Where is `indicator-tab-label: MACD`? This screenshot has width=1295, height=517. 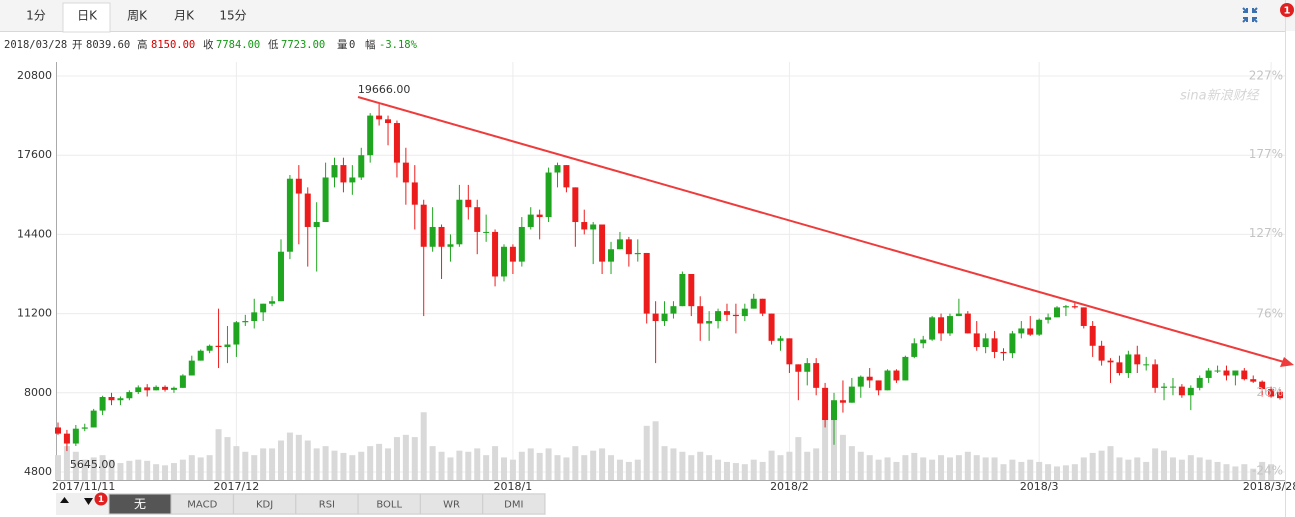 indicator-tab-label: MACD is located at coordinates (202, 505).